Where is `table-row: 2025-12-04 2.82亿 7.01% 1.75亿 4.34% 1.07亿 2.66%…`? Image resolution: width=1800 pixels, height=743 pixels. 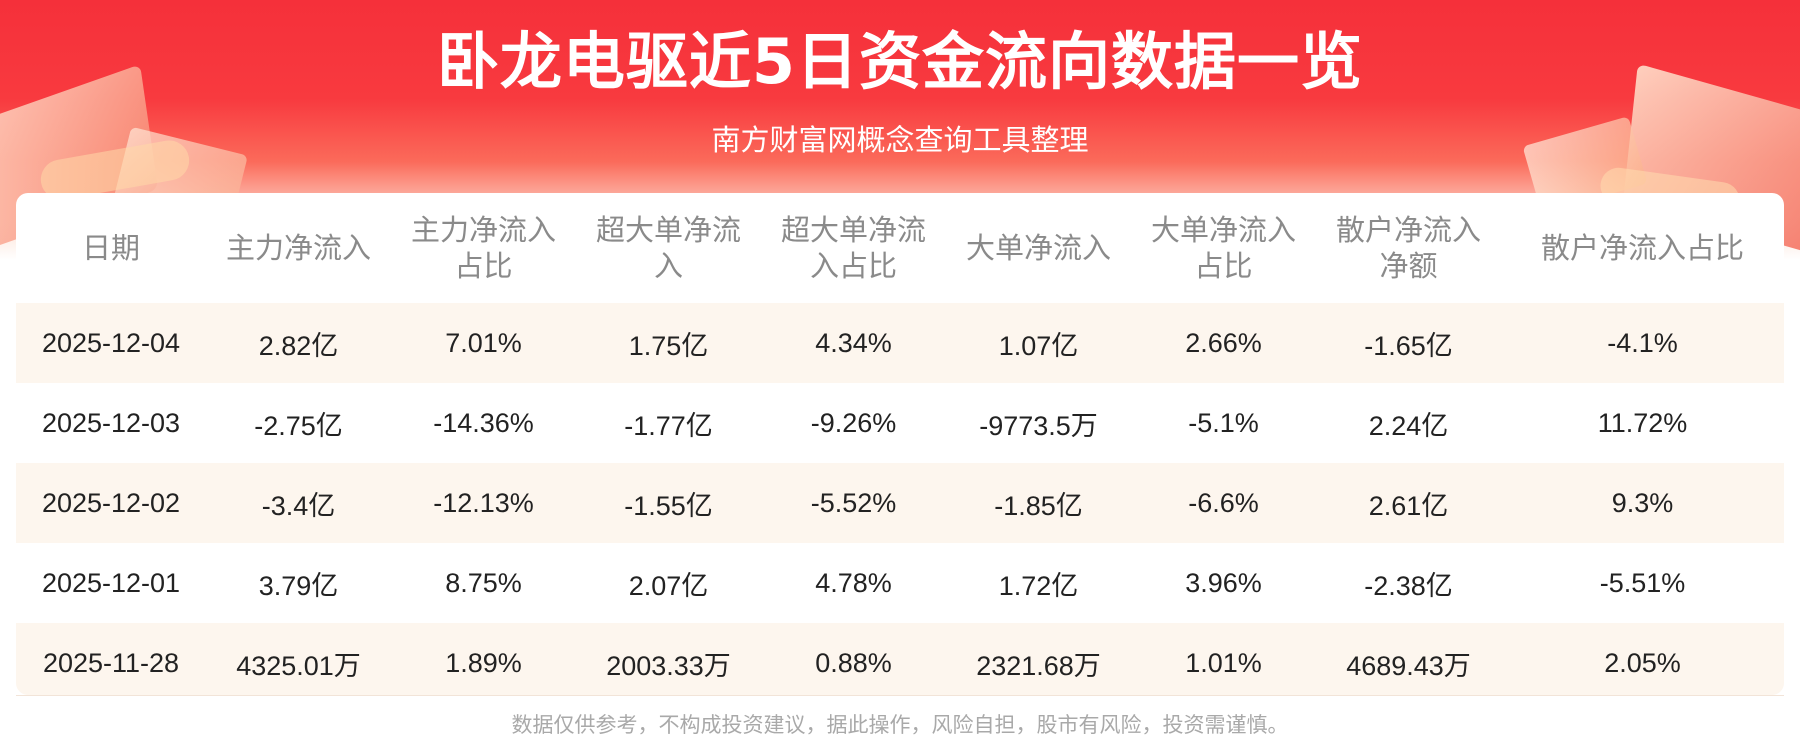 table-row: 2025-12-04 2.82亿 7.01% 1.75亿 4.34% 1.07亿 2.66%… is located at coordinates (900, 343).